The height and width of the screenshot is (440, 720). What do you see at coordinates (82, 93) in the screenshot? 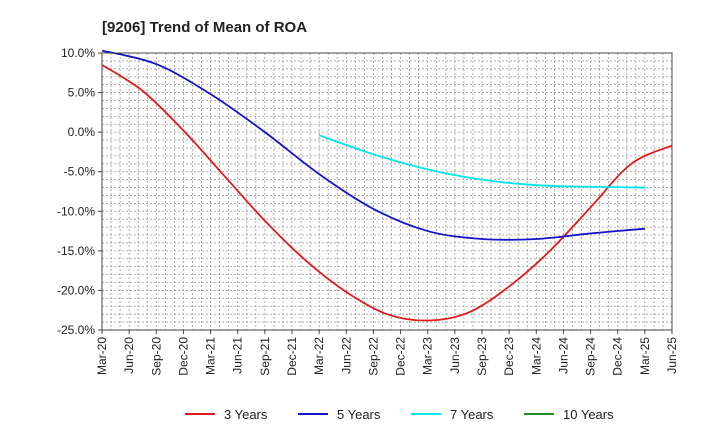
I see `y-tick-label: 5.0%` at bounding box center [82, 93].